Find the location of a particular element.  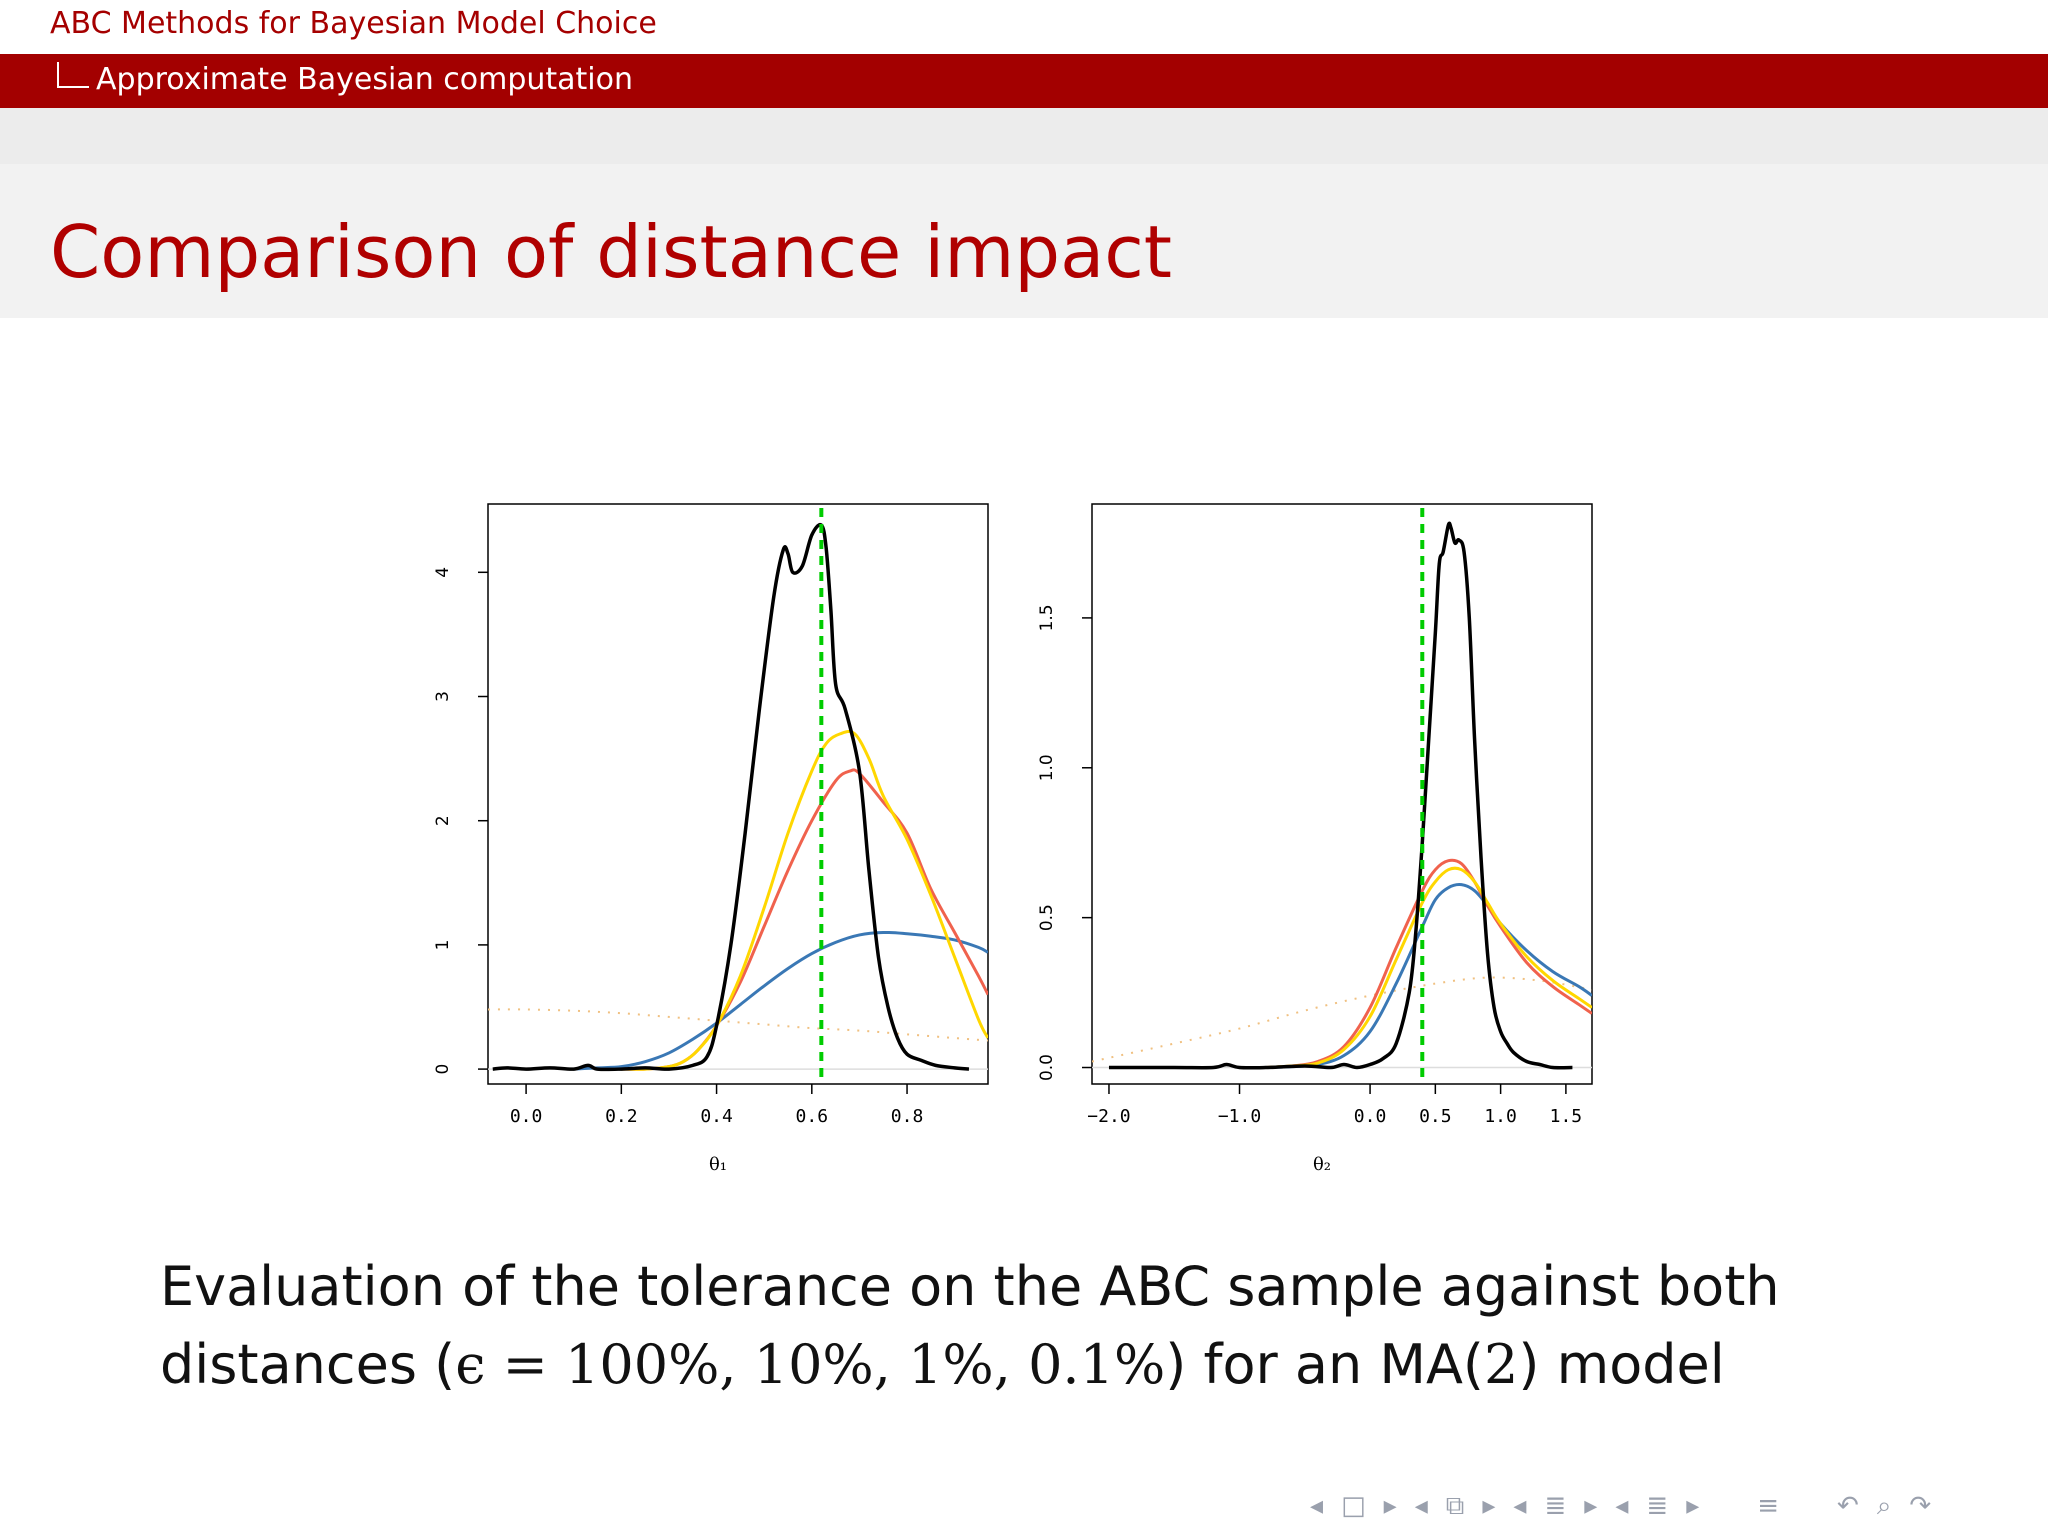

section-title: Approximate Bayesian computation is located at coordinates (364, 79).